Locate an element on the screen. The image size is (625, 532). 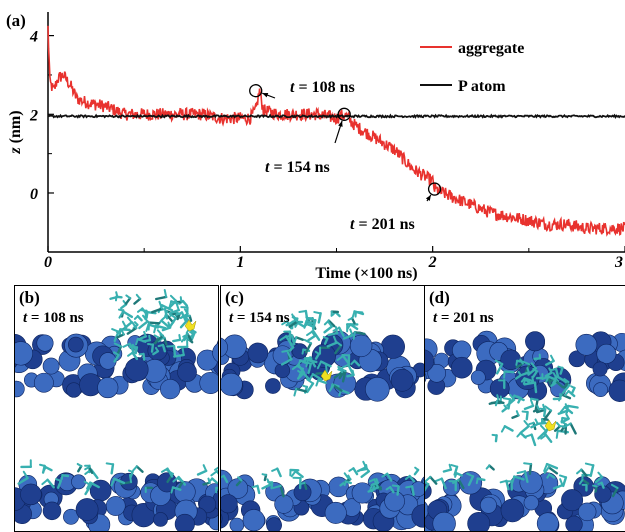
legend: aggregate P atom is located at coordinates (472, 67).